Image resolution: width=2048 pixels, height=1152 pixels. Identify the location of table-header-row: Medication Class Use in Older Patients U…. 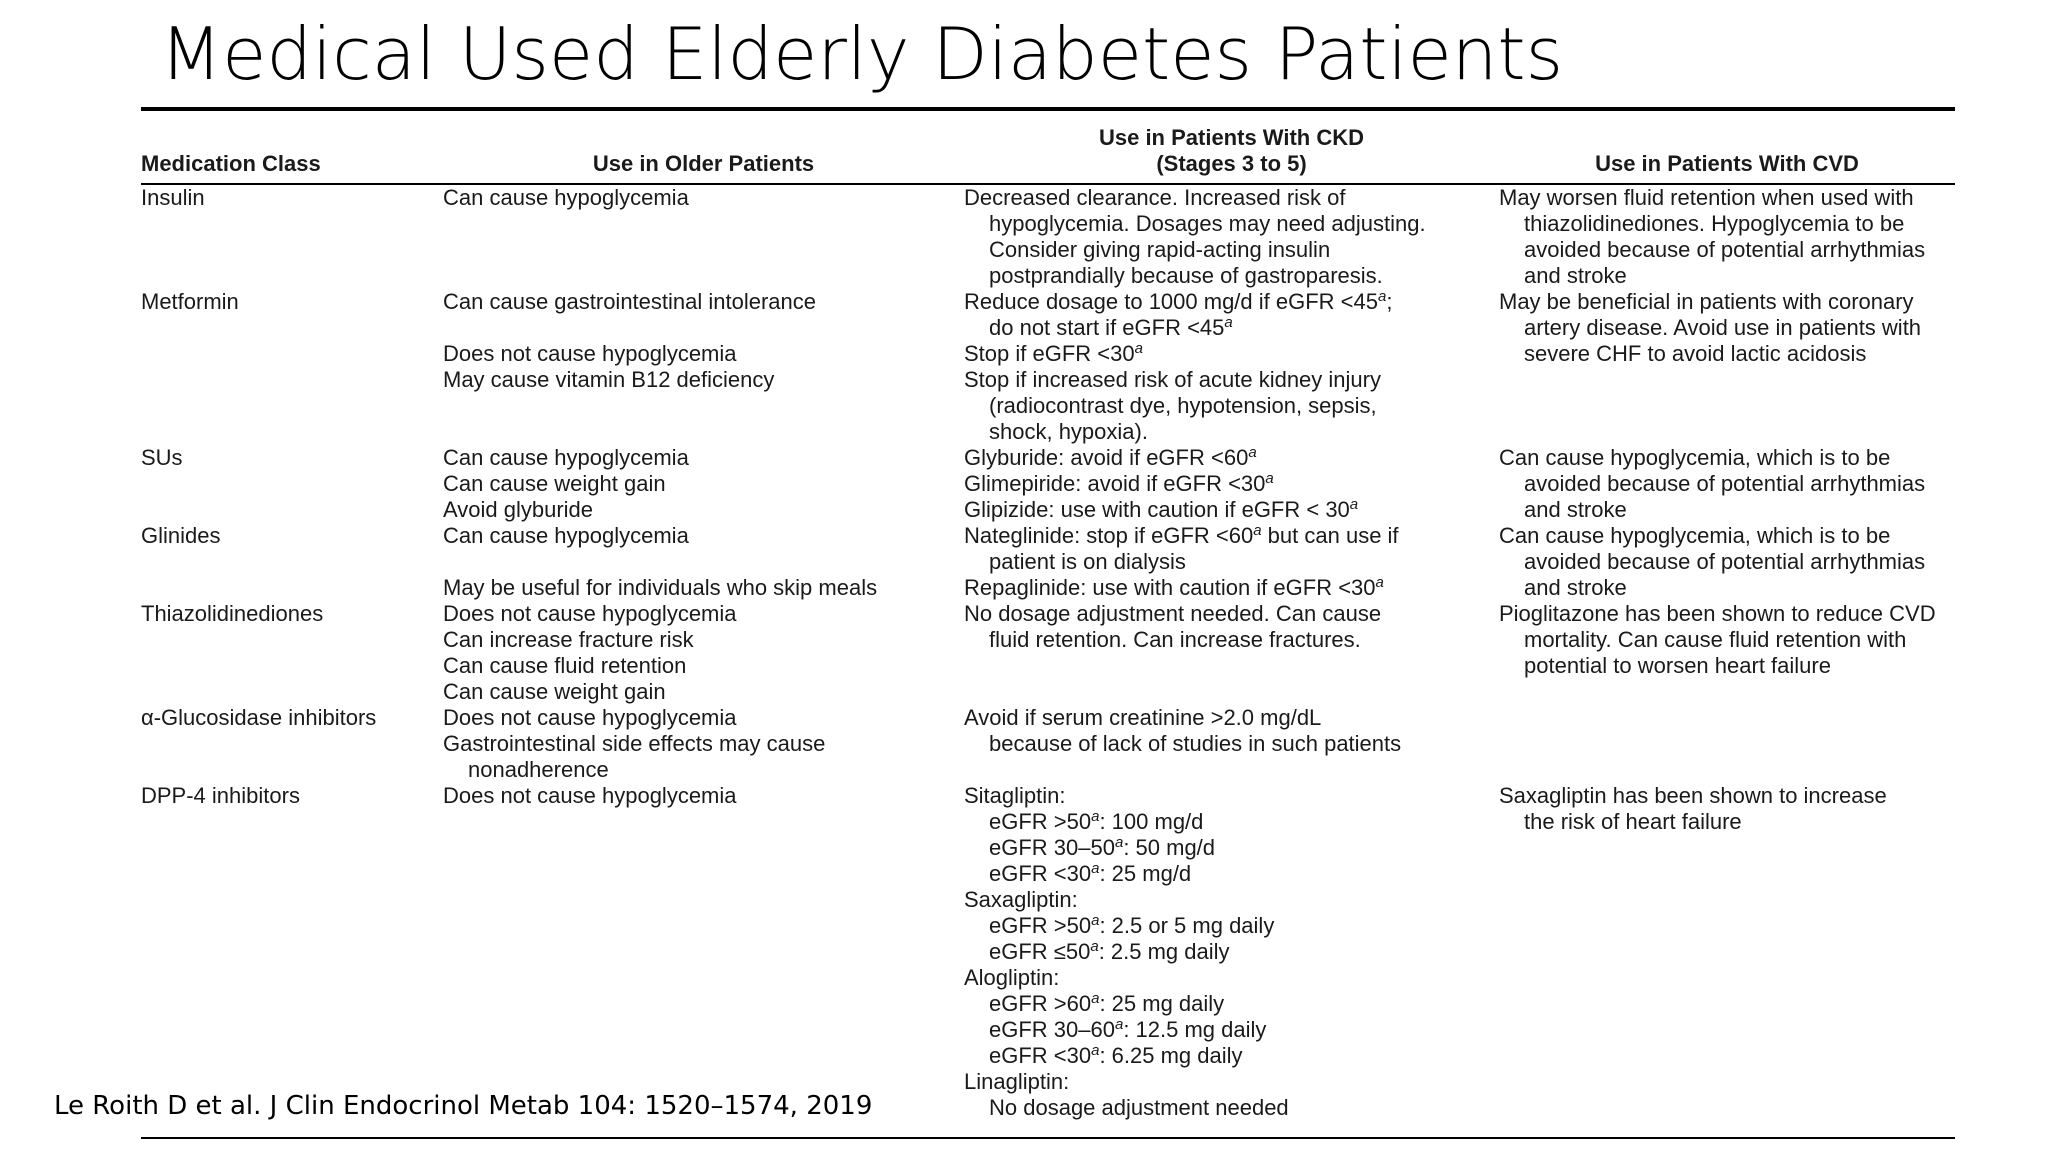
(1048, 152).